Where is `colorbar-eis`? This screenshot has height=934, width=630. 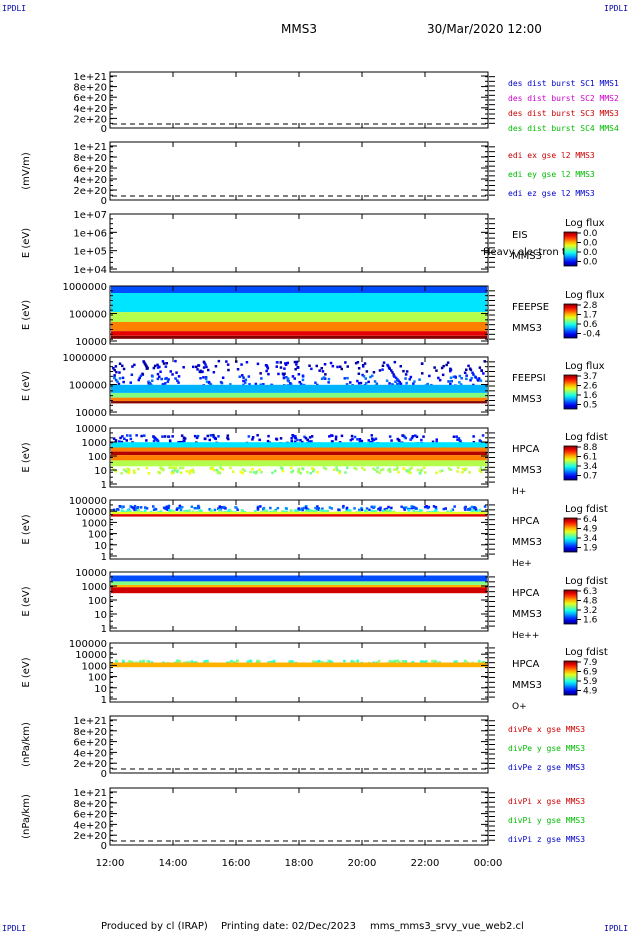 colorbar-eis is located at coordinates (570, 249).